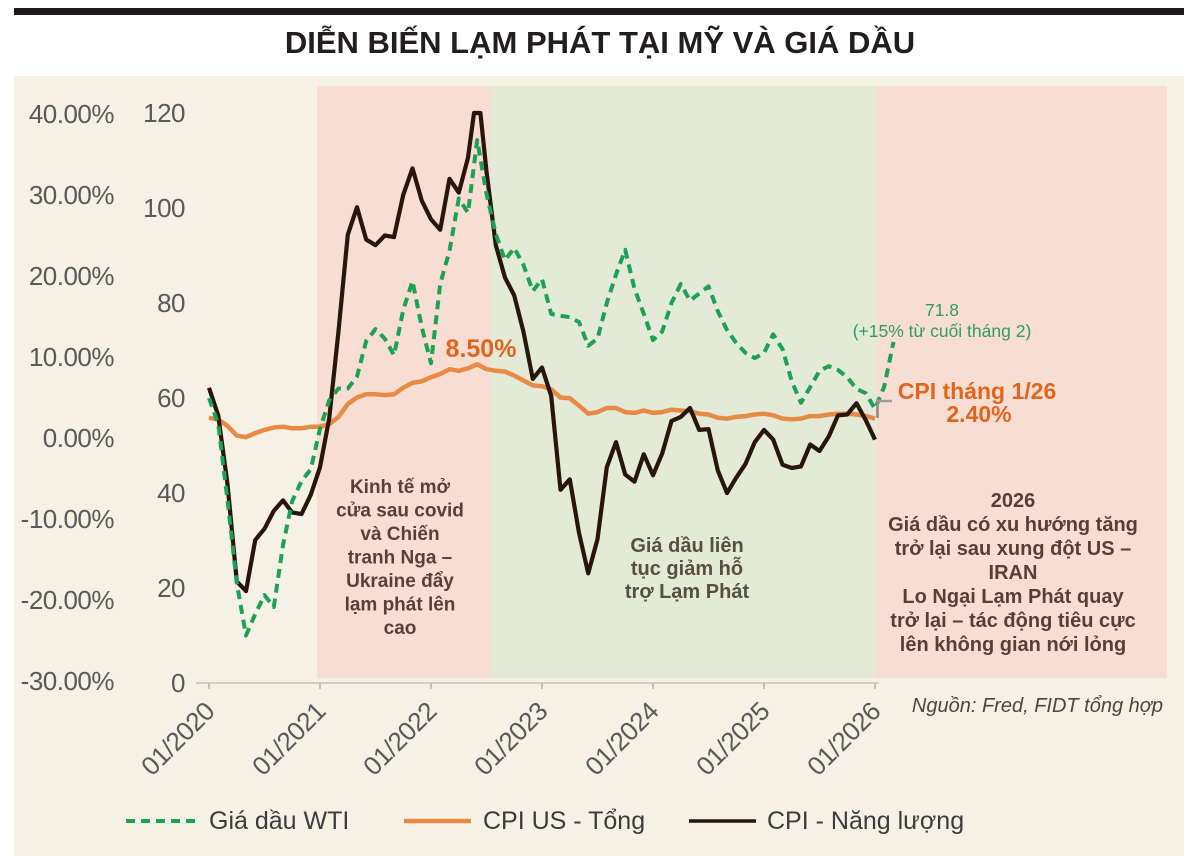 Image resolution: width=1200 pixels, height=856 pixels. What do you see at coordinates (72, 357) in the screenshot?
I see `svg-text: 10.00%` at bounding box center [72, 357].